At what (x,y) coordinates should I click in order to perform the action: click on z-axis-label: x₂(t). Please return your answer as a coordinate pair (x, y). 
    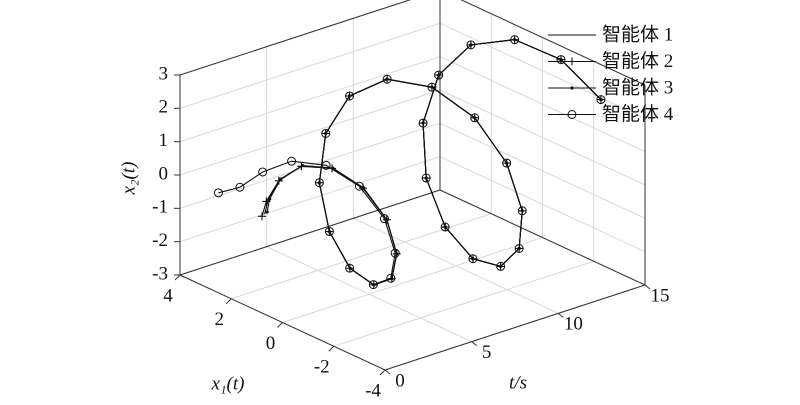
    Looking at the image, I should click on (128, 179).